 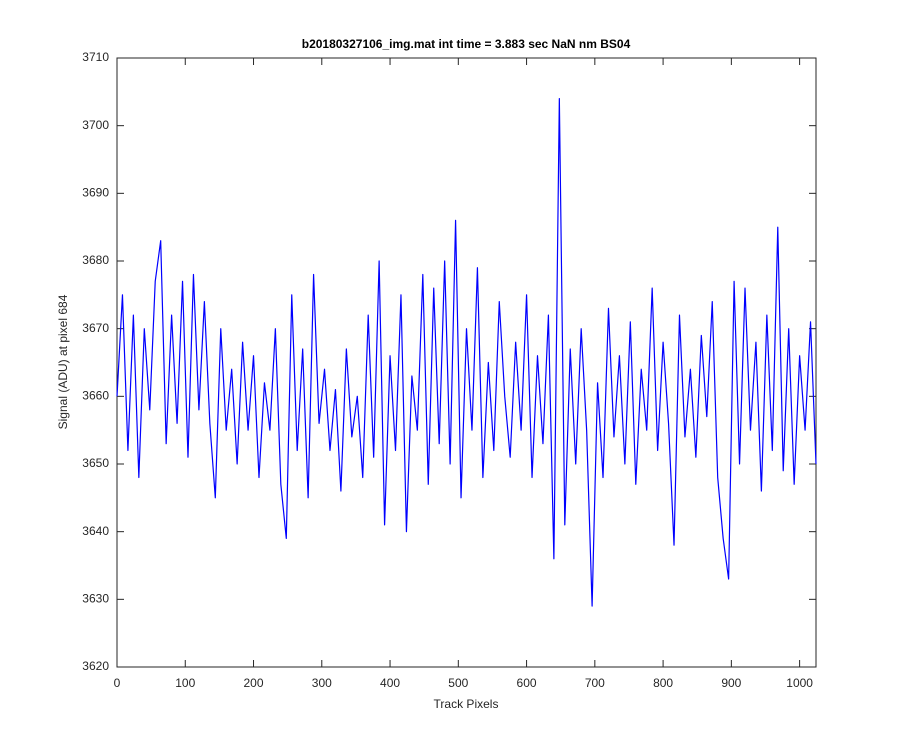 I want to click on y-tick-label: 3650, so click(x=95, y=463).